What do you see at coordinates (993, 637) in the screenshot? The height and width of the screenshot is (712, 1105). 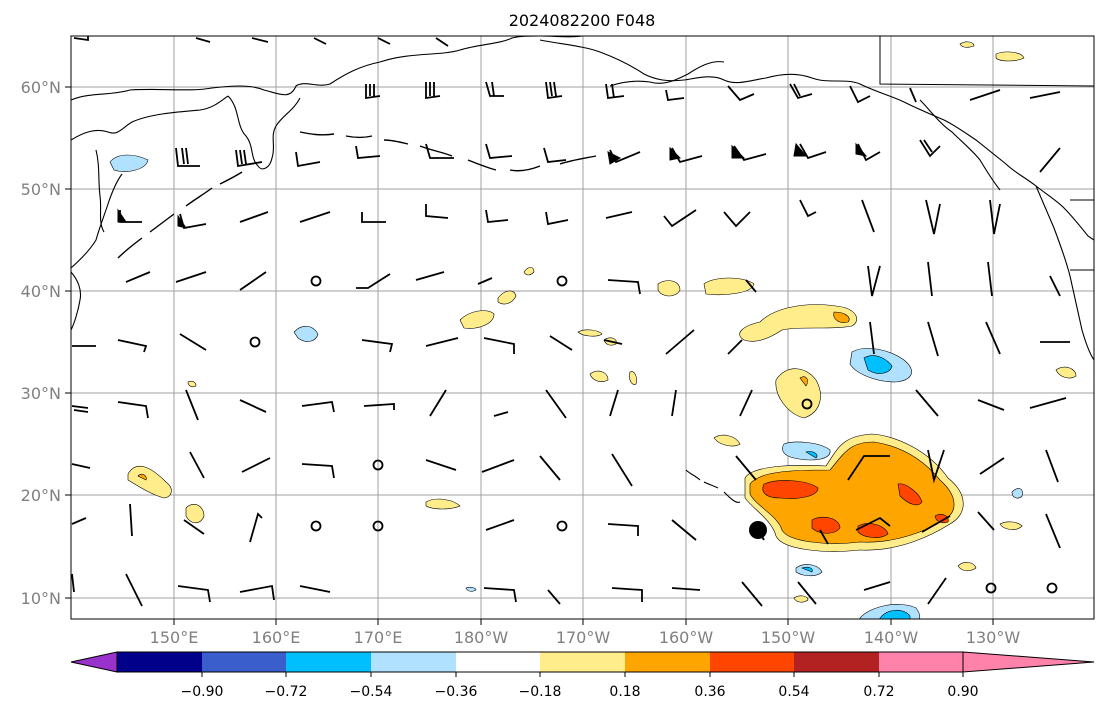 I see `lon-label: 130°W` at bounding box center [993, 637].